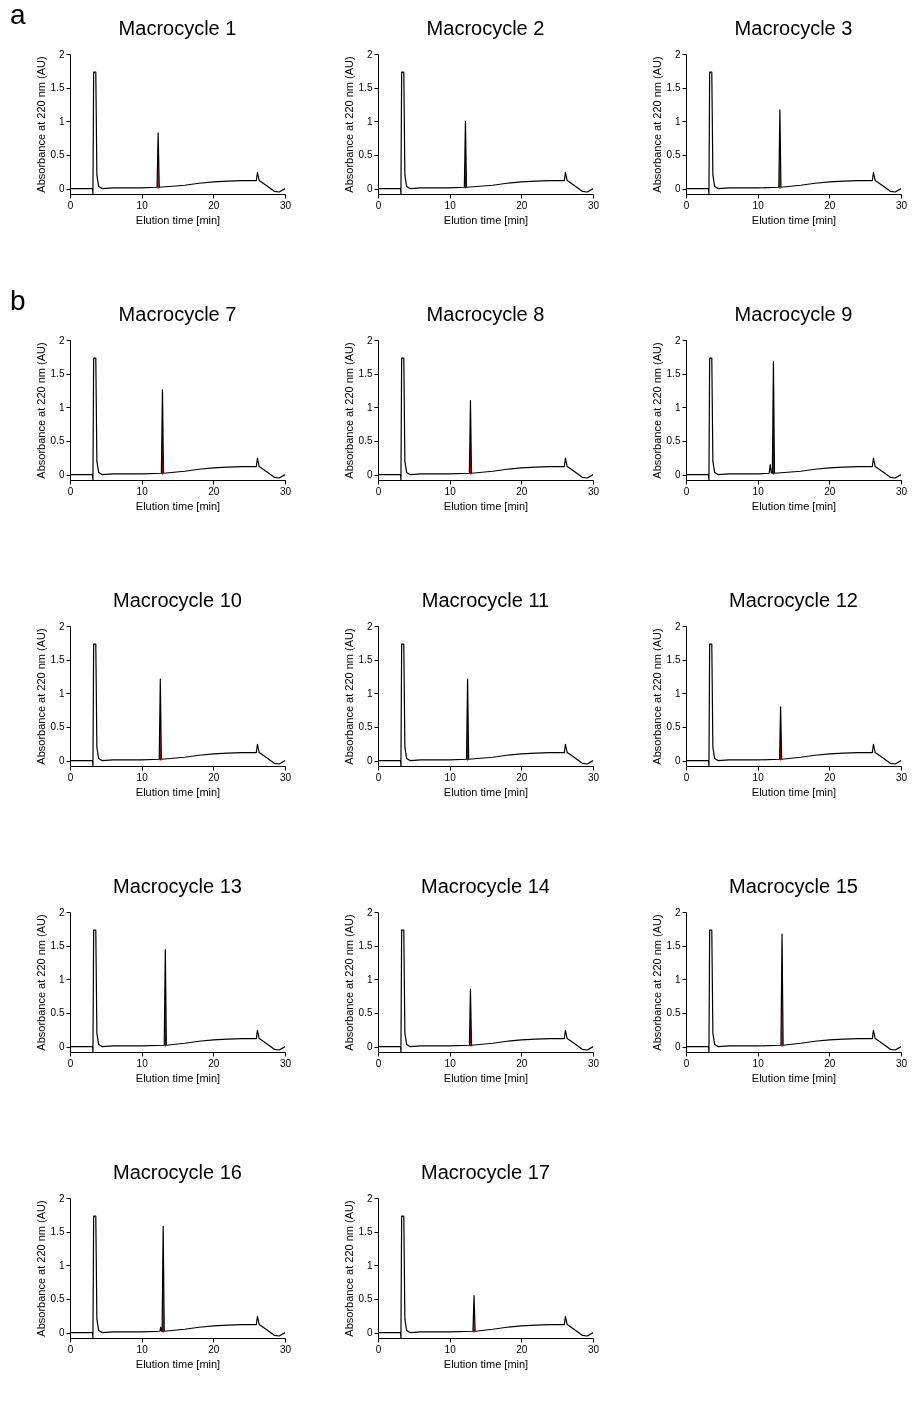  What do you see at coordinates (177, 1172) in the screenshot?
I see `chart-title: Macrocycle 16` at bounding box center [177, 1172].